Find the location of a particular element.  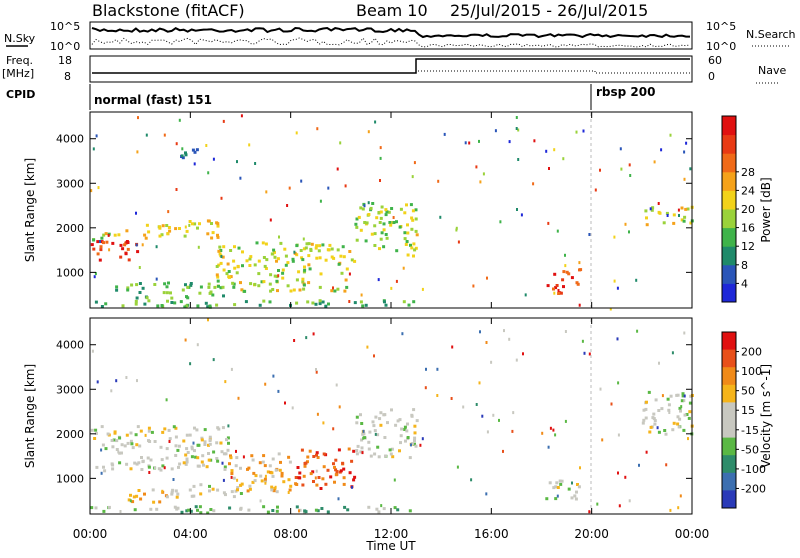

station-title: Blackstone (fitACF) is located at coordinates (168, 10).